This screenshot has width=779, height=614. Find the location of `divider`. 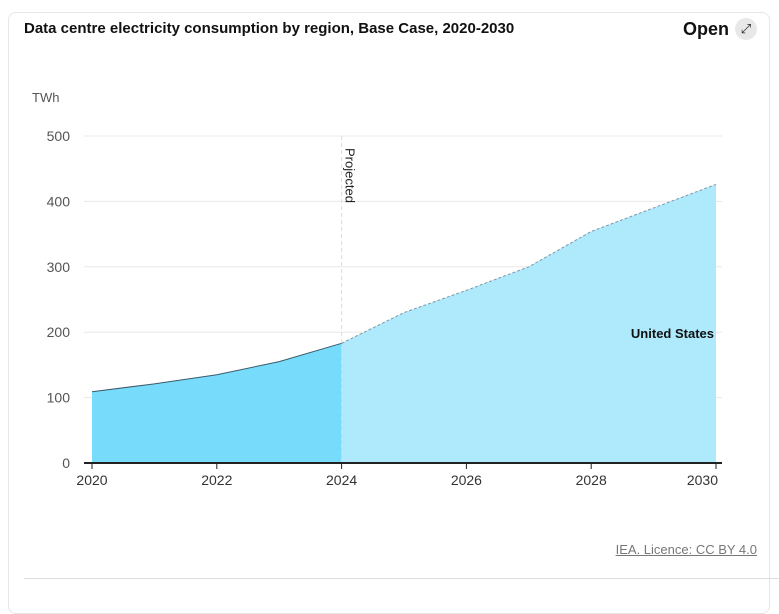

divider is located at coordinates (401, 578).